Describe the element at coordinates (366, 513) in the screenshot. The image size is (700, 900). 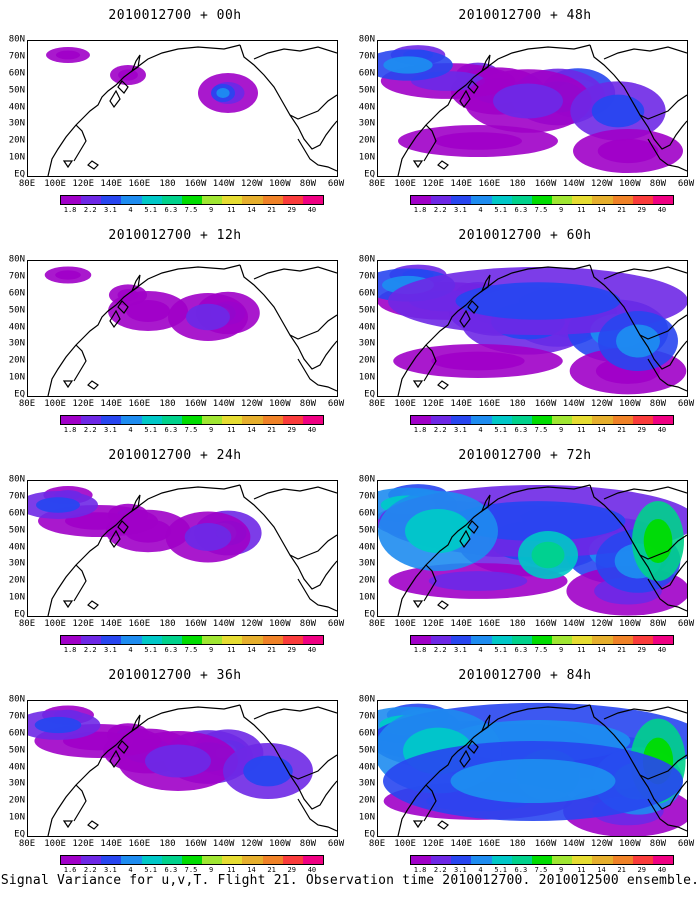
I see `latitude-tick-label: 60N` at that location.